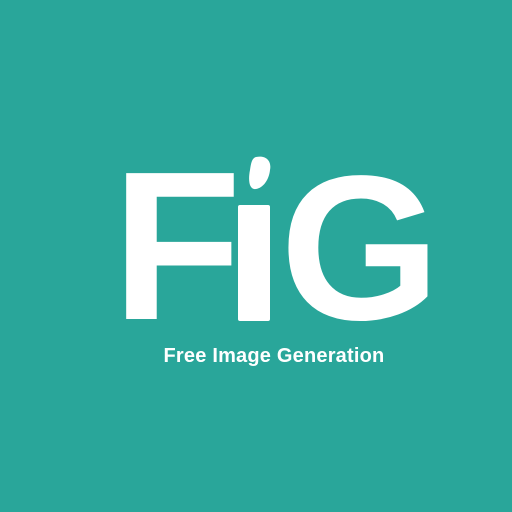 The width and height of the screenshot is (512, 512). I want to click on tagline: Free Image Generation, so click(274, 356).